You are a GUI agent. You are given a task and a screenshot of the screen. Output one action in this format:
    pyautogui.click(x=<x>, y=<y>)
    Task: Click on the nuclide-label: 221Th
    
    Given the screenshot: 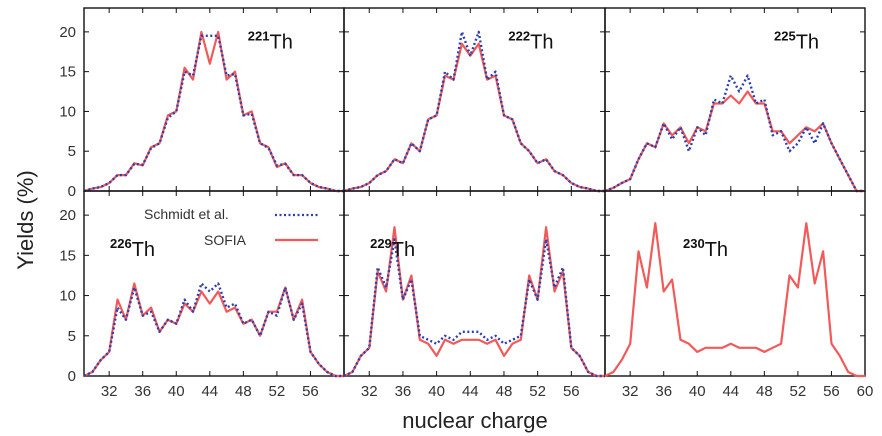 What is the action you would take?
    pyautogui.click(x=270, y=40)
    